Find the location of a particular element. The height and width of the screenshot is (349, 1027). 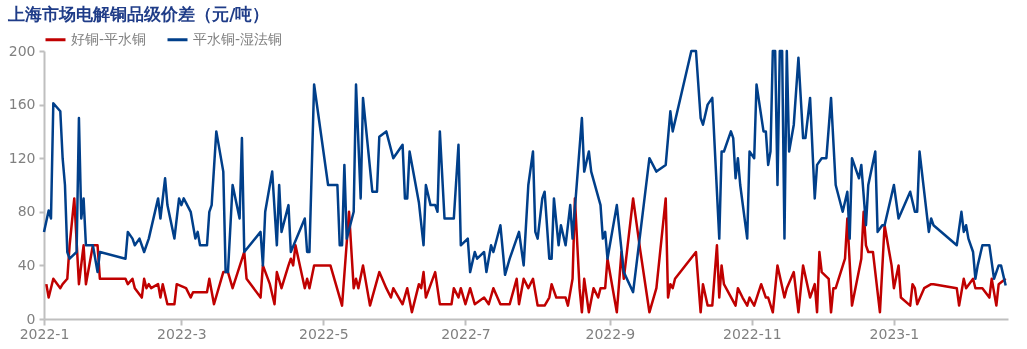

x-tick-label: 2022-3 is located at coordinates (182, 333).